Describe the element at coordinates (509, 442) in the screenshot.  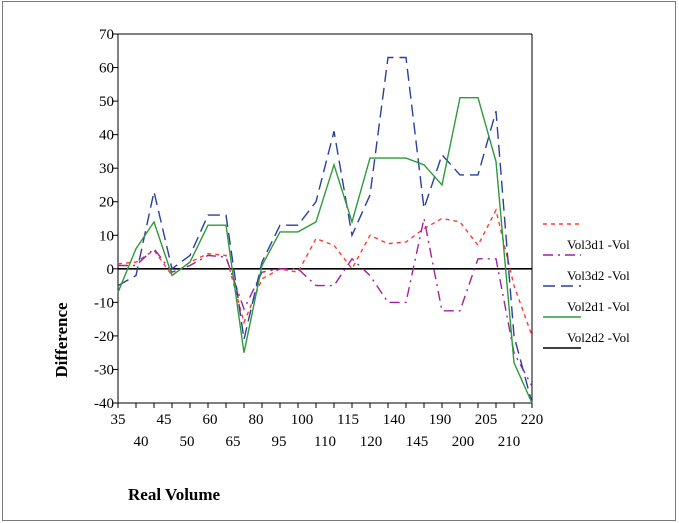
I see `x-tick-label: 210` at that location.